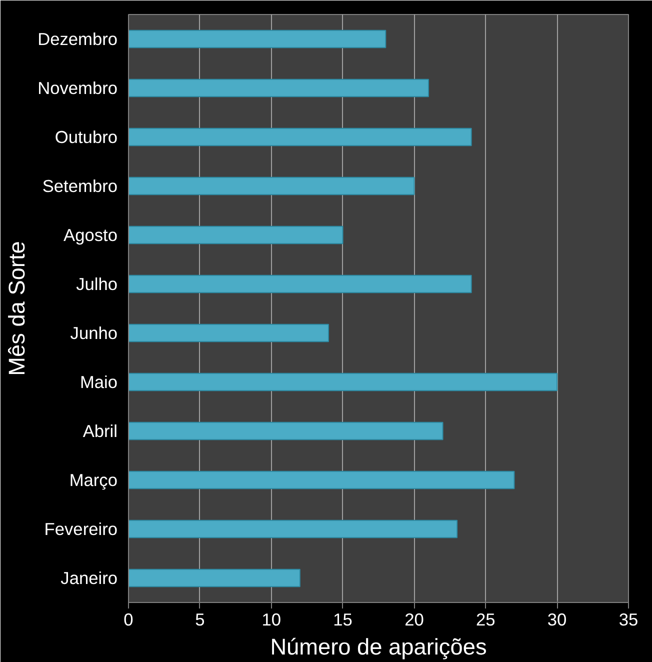  Describe the element at coordinates (91, 235) in the screenshot. I see `y-tick-label: Agosto` at that location.